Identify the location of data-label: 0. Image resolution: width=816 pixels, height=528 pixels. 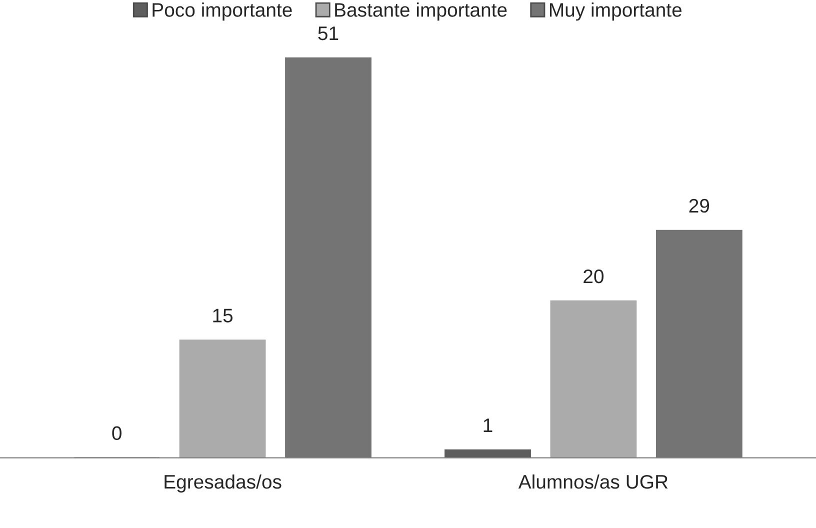
(117, 433).